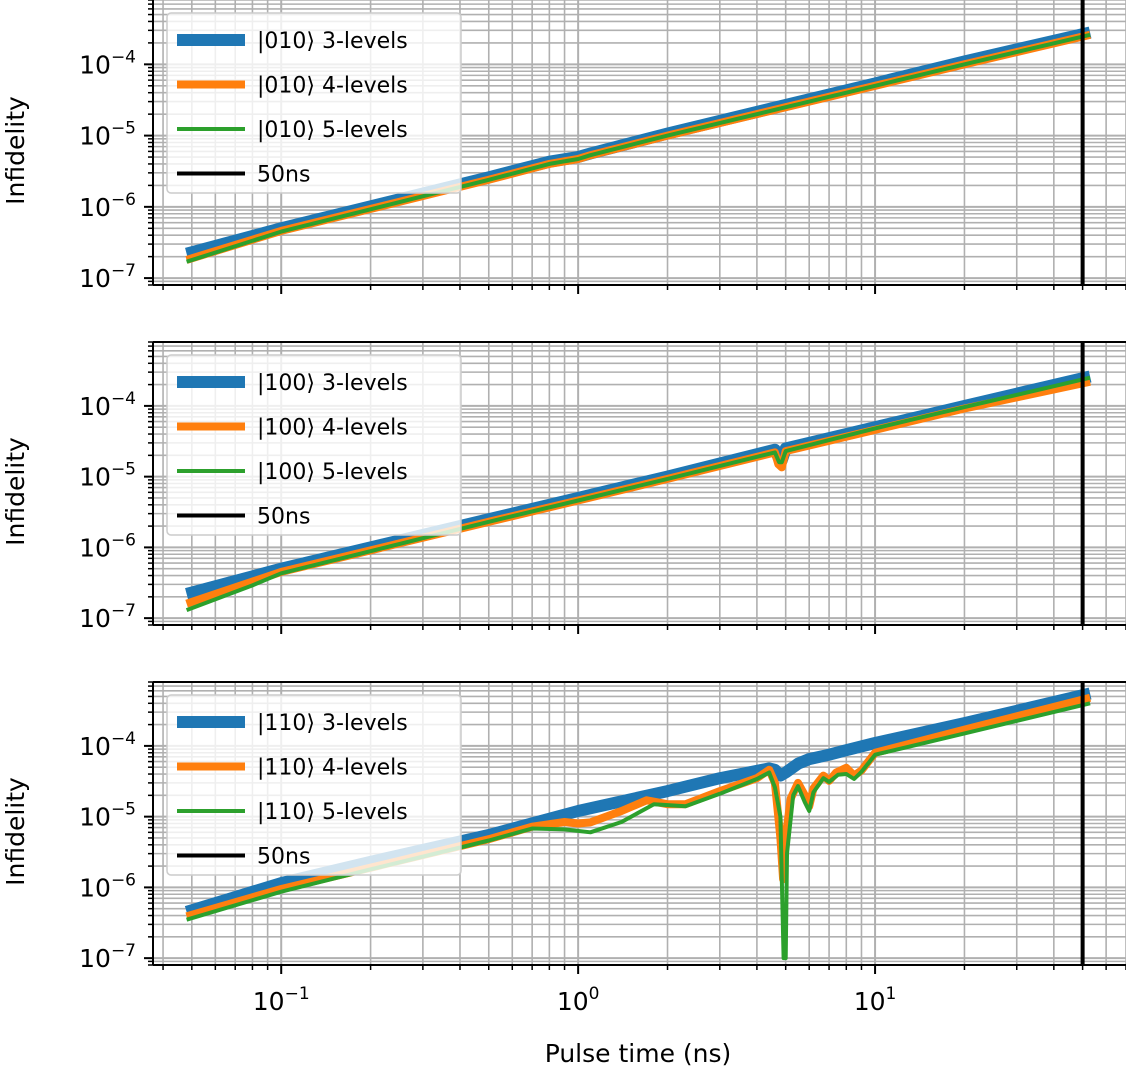 The height and width of the screenshot is (1072, 1126). Describe the element at coordinates (332, 768) in the screenshot. I see `legend-label: |110⟩ 4-levels` at that location.